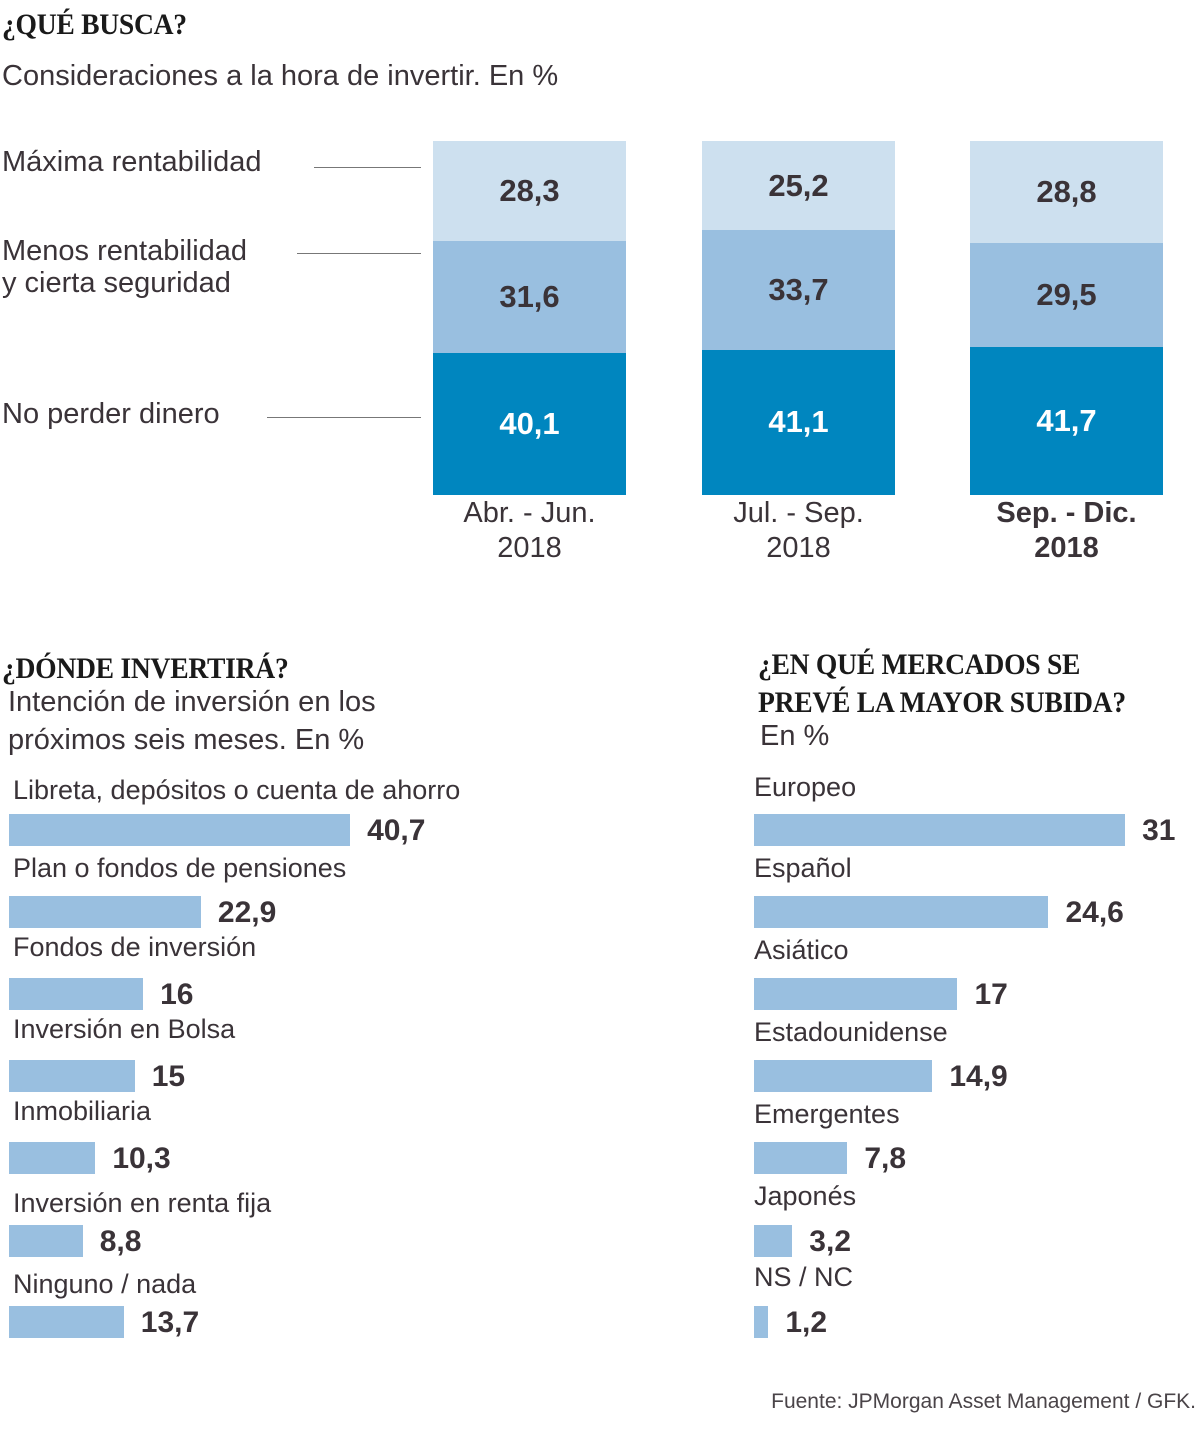 The image size is (1200, 1442). Describe the element at coordinates (805, 787) in the screenshot. I see `category-label: Europeo` at that location.